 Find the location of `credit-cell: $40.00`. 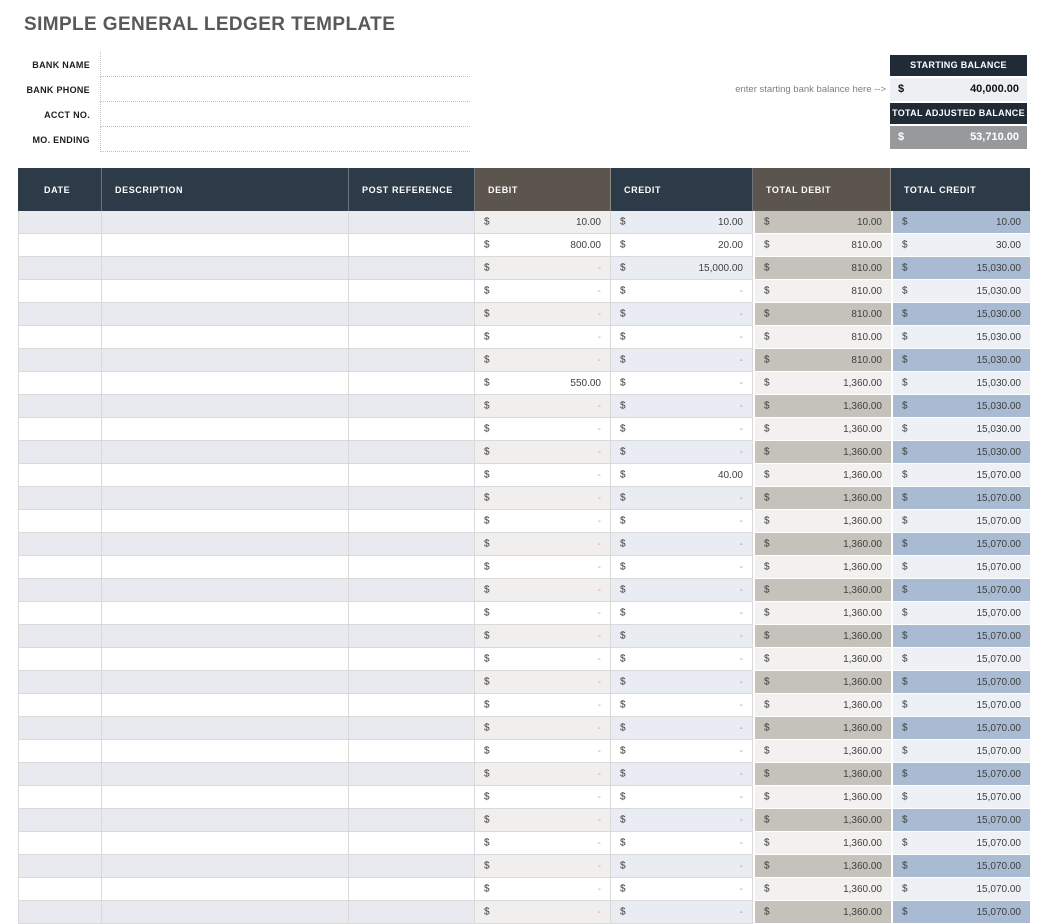

credit-cell: $40.00 is located at coordinates (682, 475).